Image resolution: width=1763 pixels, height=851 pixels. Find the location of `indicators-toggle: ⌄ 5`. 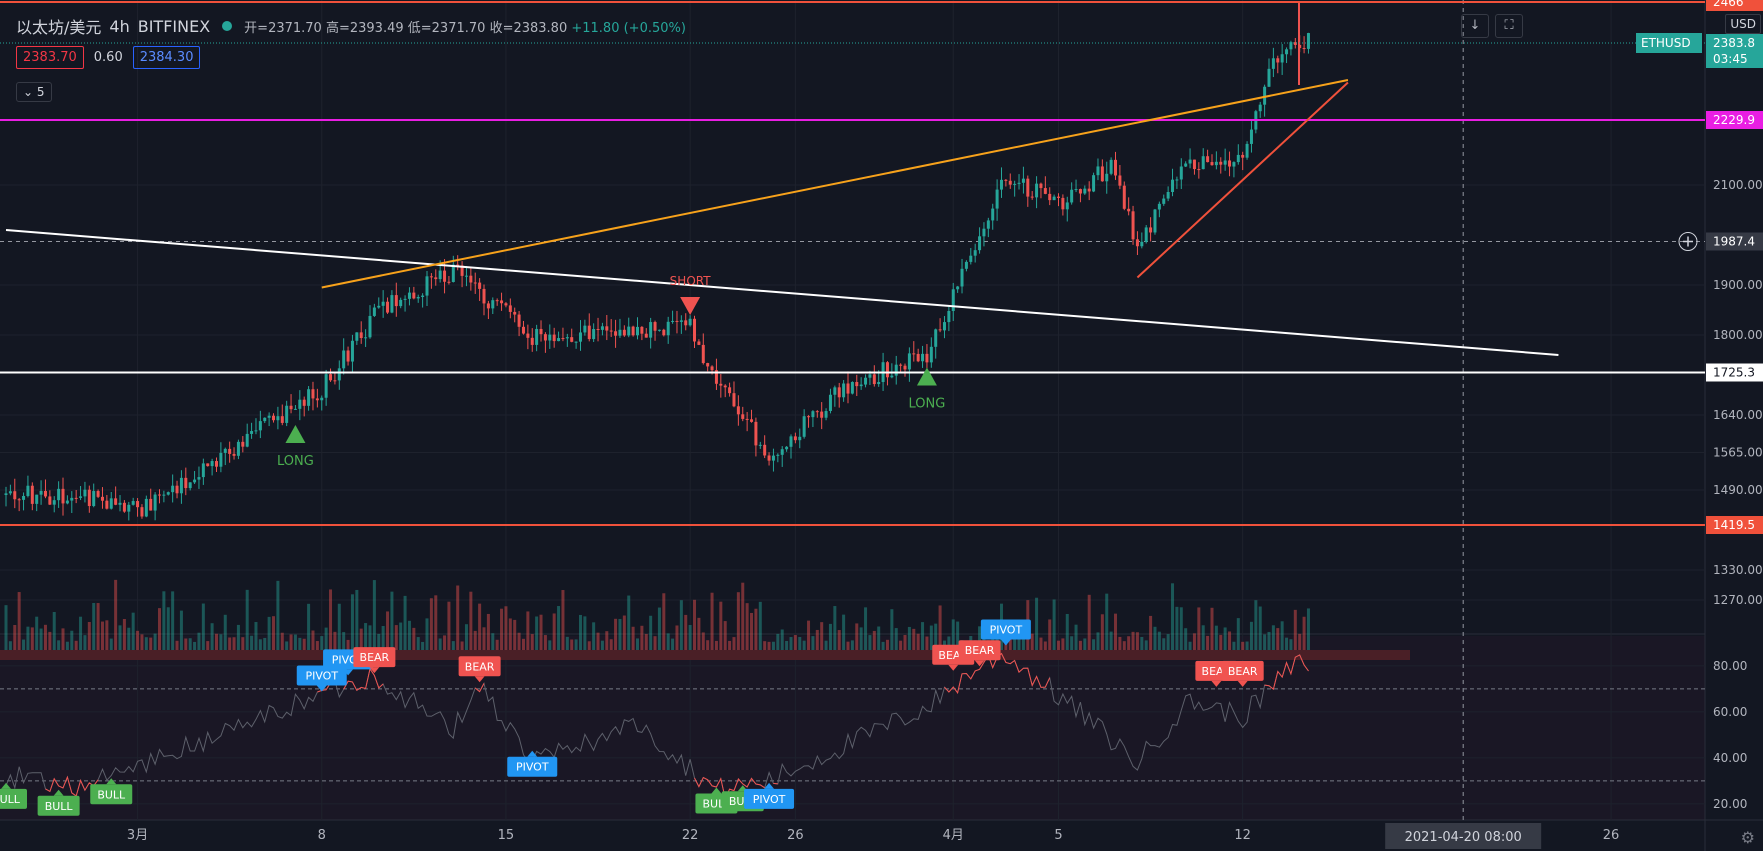

indicators-toggle: ⌄ 5 is located at coordinates (34, 92).